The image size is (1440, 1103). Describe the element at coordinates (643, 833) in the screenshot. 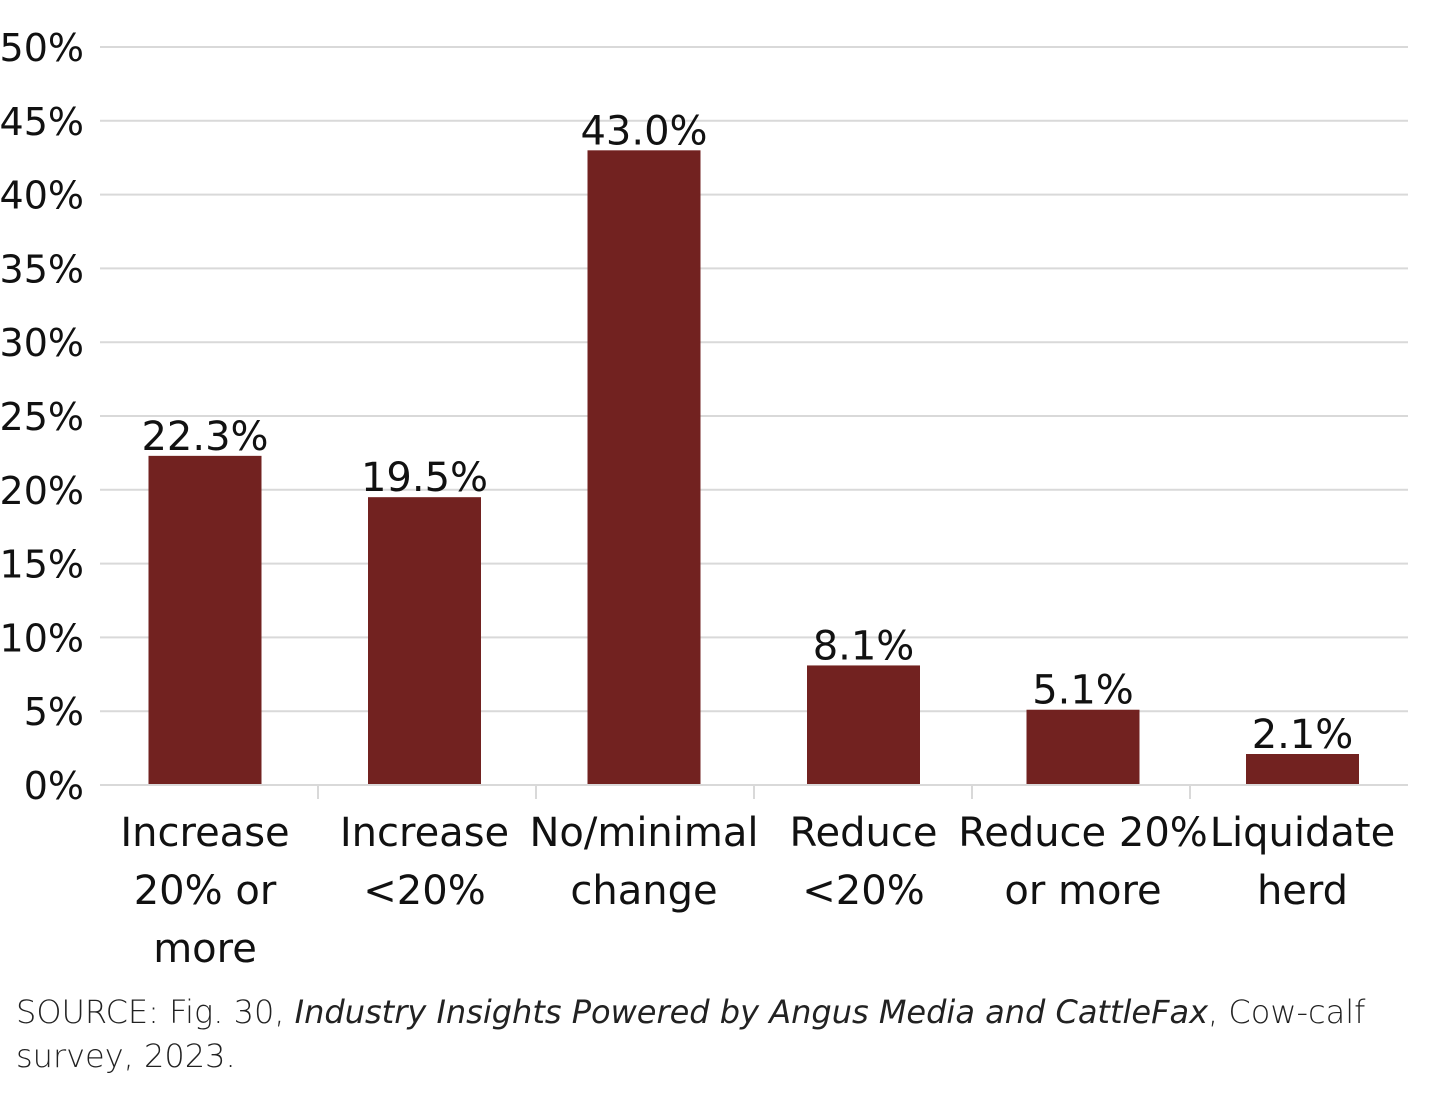

I see `x-tick-label: No/minimal` at that location.